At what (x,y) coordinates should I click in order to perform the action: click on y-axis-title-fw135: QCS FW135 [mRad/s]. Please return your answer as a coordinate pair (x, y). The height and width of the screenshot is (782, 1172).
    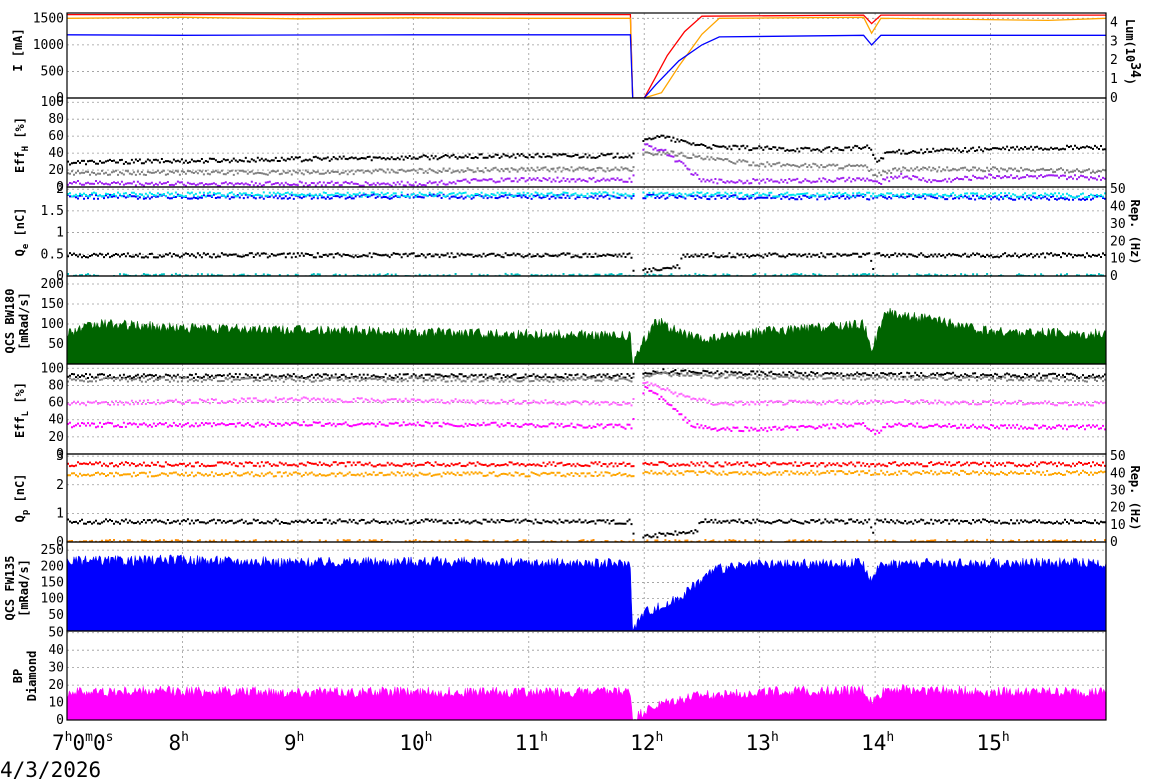
    Looking at the image, I should click on (17, 587).